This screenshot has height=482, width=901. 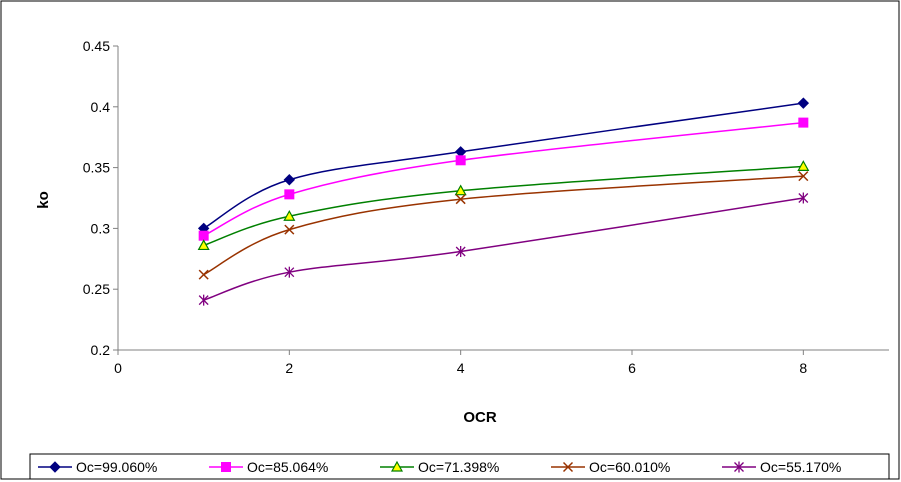 What do you see at coordinates (116, 467) in the screenshot?
I see `legend-label: Oc=99.060%` at bounding box center [116, 467].